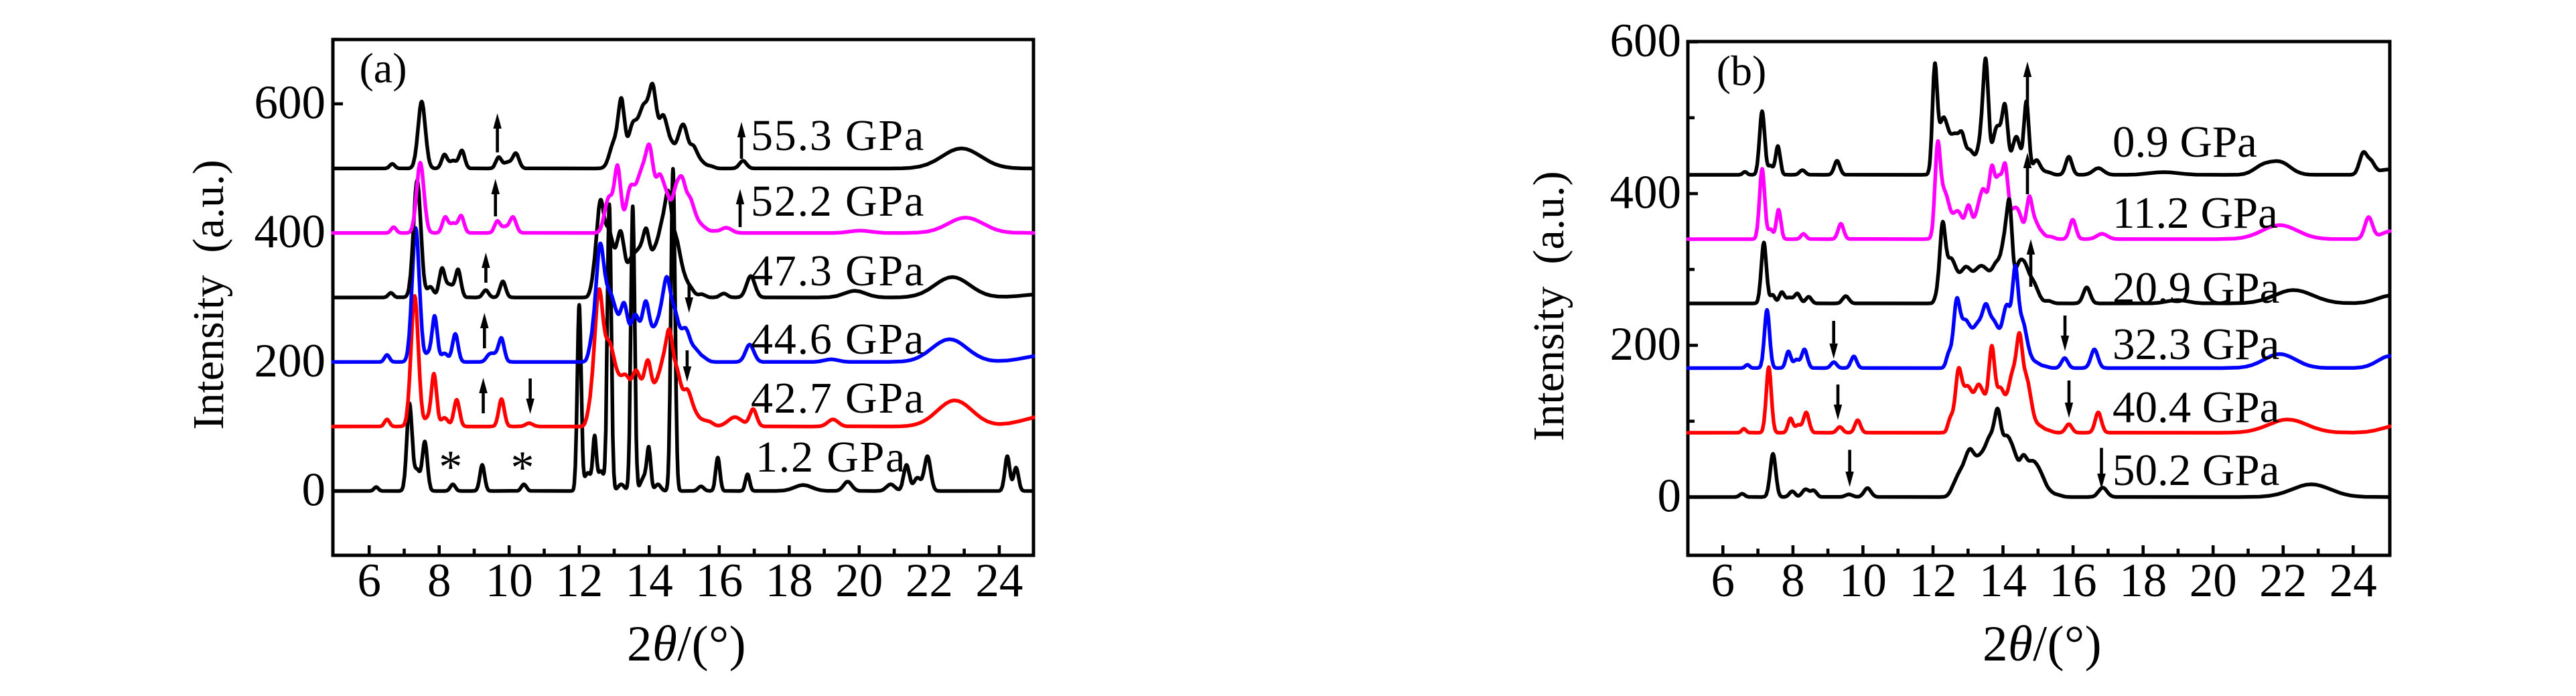 The height and width of the screenshot is (696, 2576). I want to click on svg-text: (a), so click(383, 68).